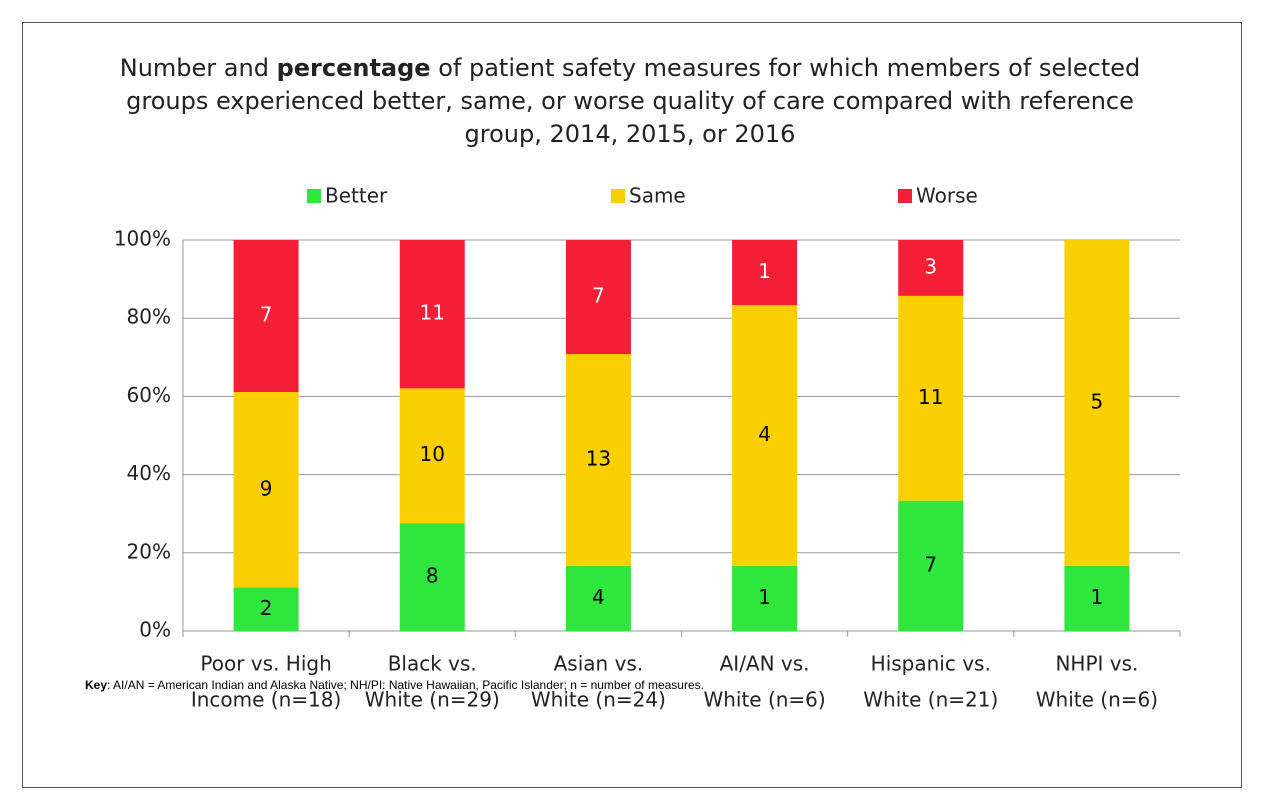 This screenshot has width=1263, height=808. What do you see at coordinates (142, 239) in the screenshot?
I see `y-tick-label: 100%` at bounding box center [142, 239].